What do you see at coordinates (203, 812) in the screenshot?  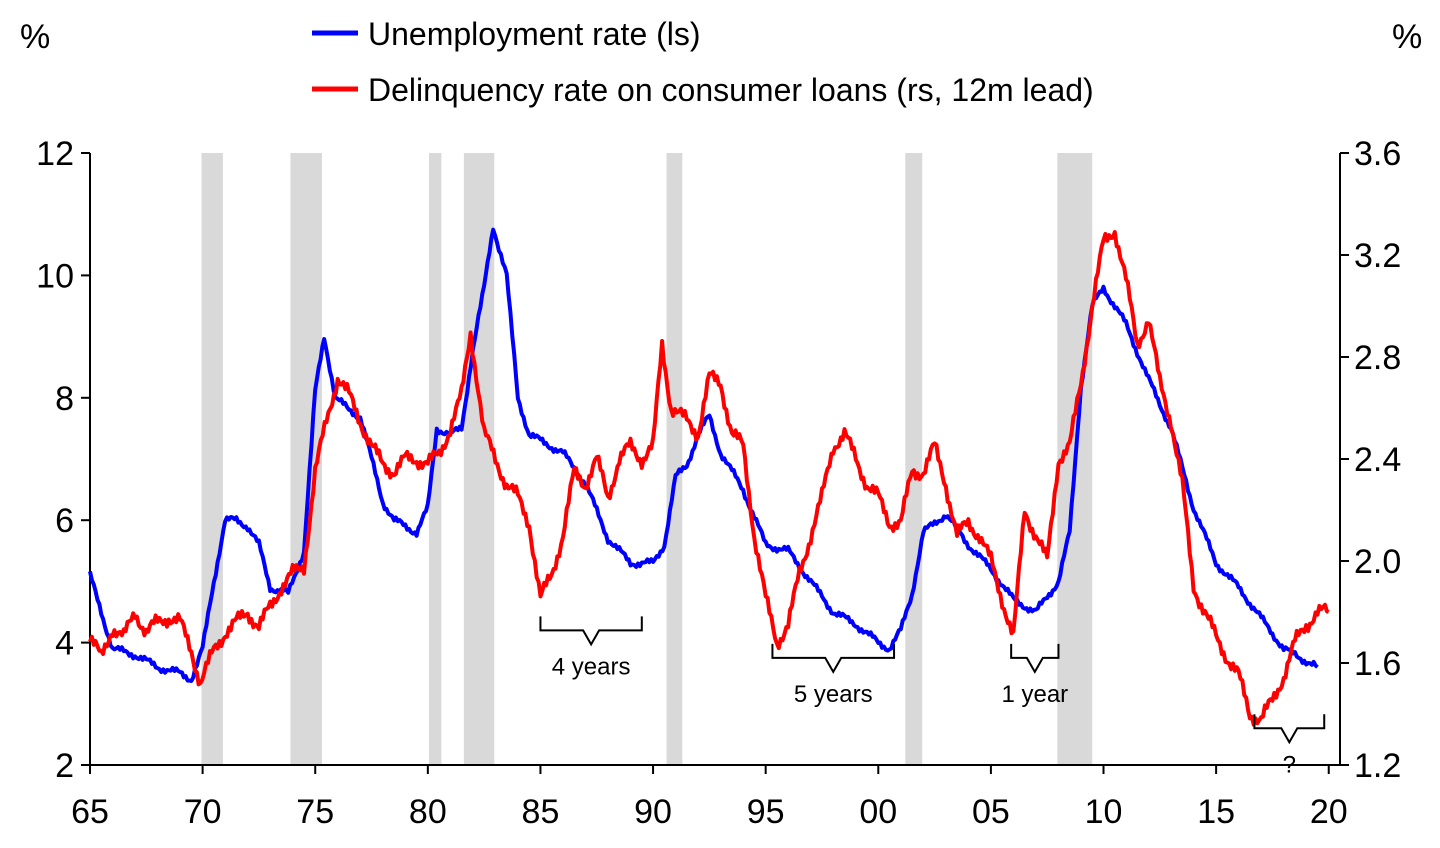 I see `x-axis-tick-label: 70` at bounding box center [203, 812].